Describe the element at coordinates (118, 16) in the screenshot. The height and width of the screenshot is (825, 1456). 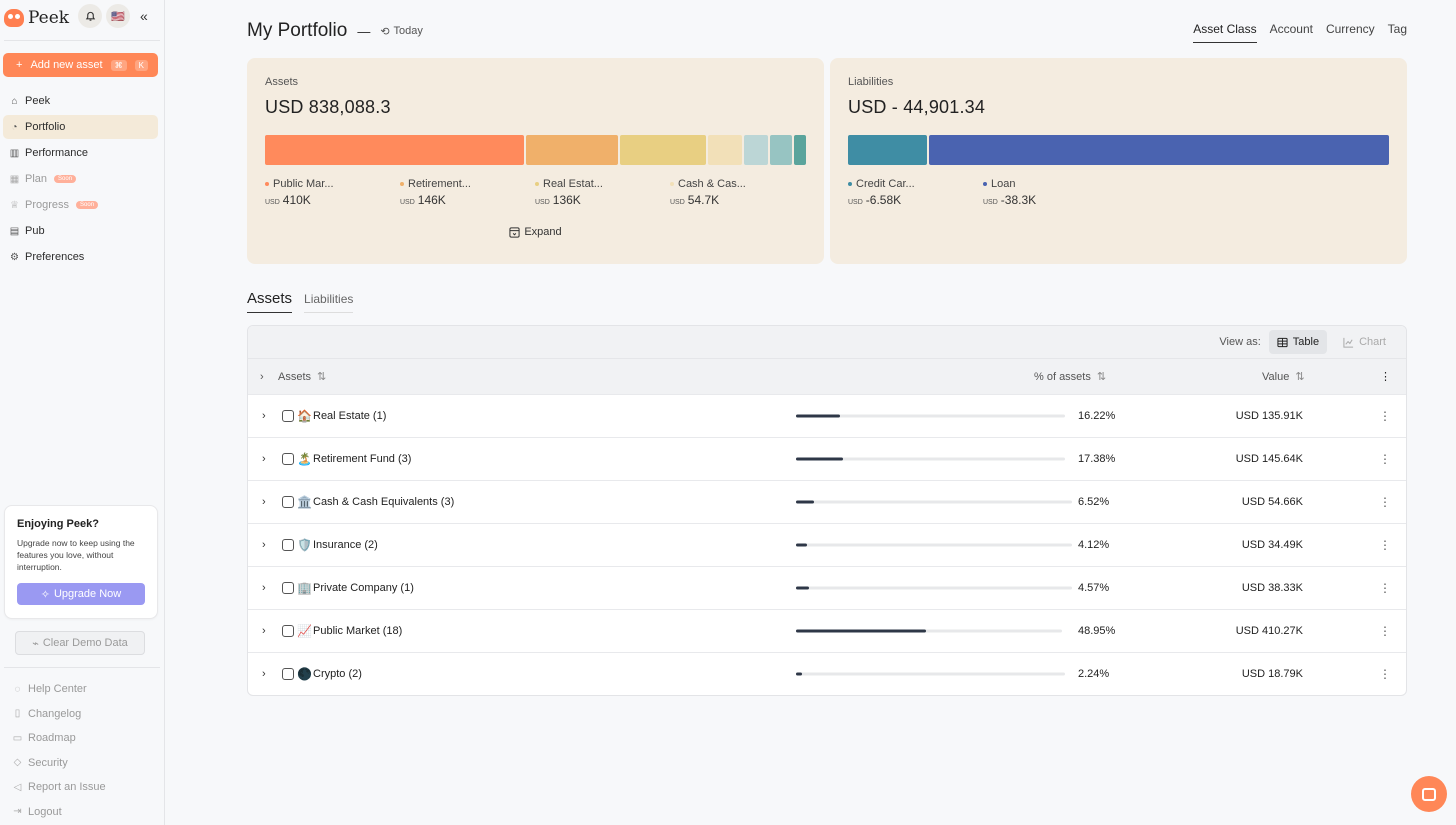
I see `us-flag-icon: 🇺🇸` at that location.